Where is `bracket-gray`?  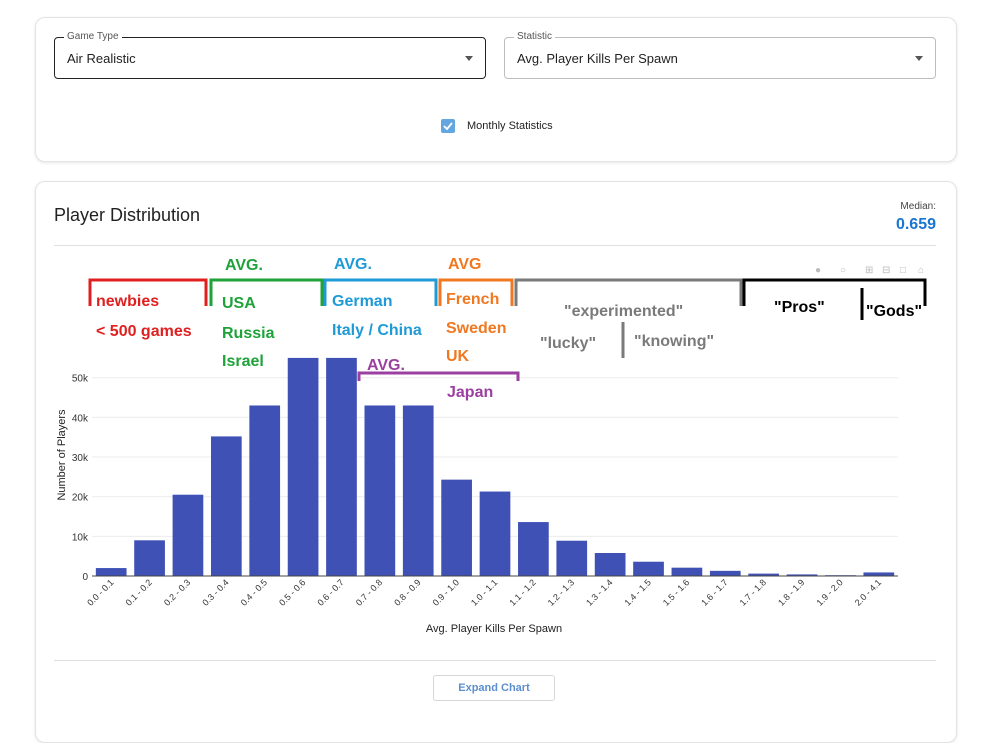 bracket-gray is located at coordinates (628, 292).